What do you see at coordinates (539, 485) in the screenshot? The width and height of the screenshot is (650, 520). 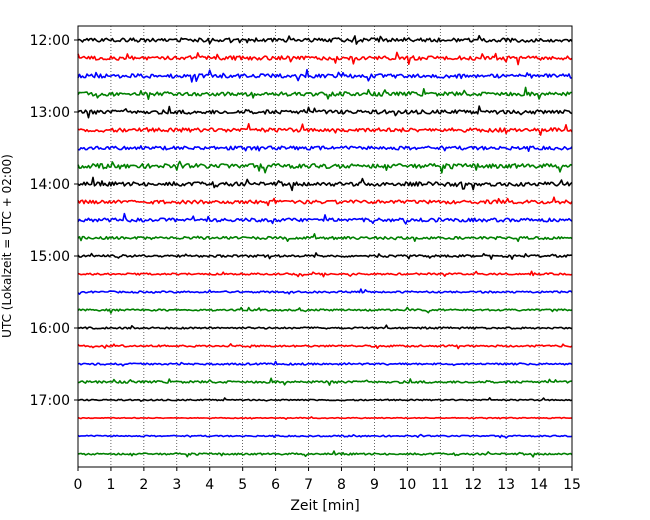 I see `x-tick-label: 14` at bounding box center [539, 485].